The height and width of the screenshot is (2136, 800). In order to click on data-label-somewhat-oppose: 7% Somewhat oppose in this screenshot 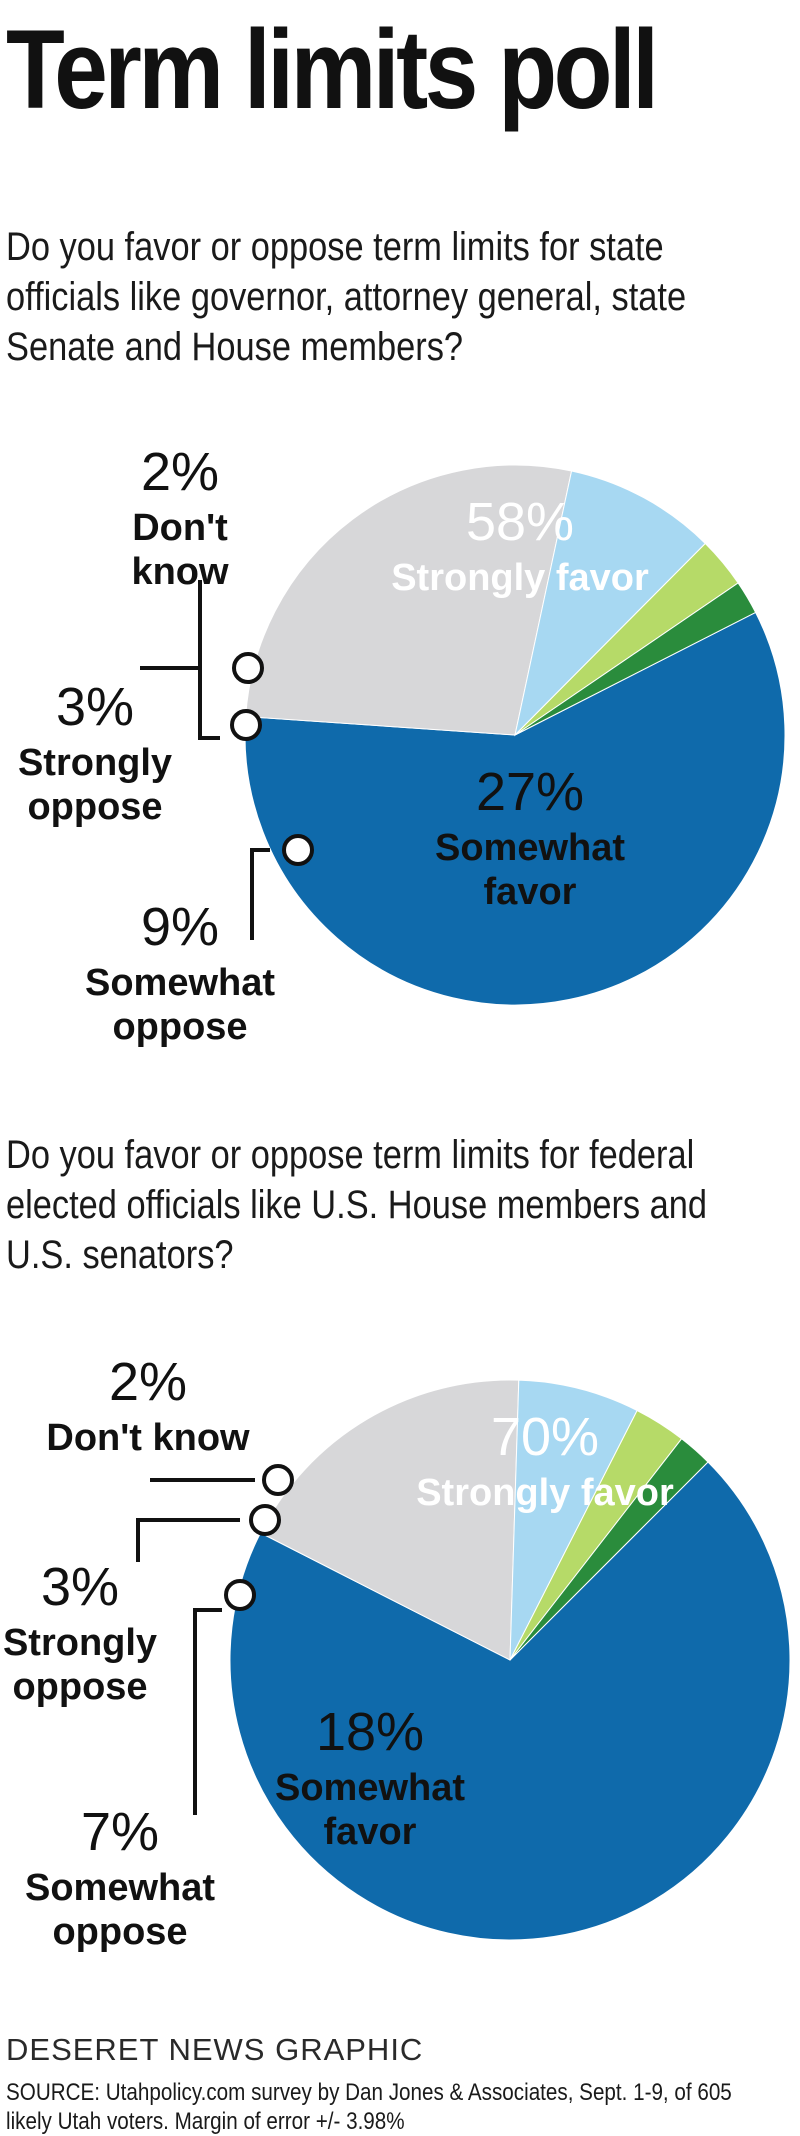, I will do `click(120, 1877)`.